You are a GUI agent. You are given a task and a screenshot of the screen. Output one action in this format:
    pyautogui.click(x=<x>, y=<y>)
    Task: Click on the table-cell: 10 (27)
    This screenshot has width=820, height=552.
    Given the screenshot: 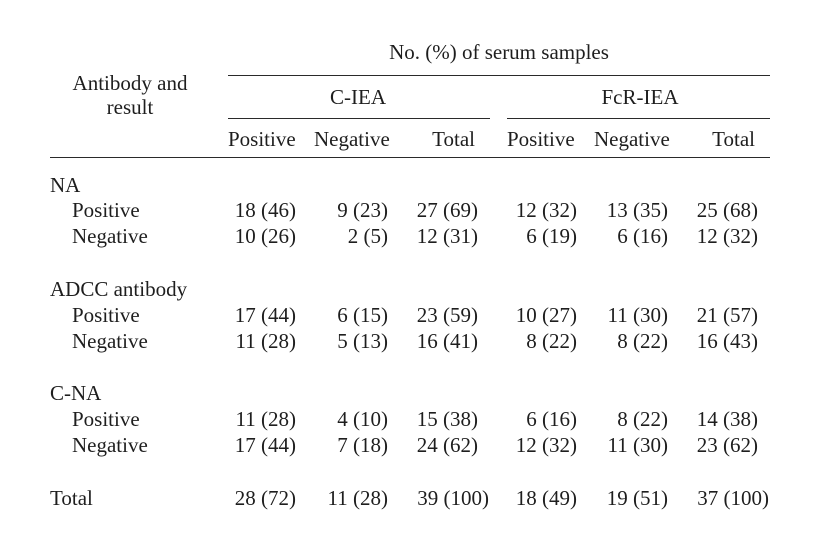 What is the action you would take?
    pyautogui.click(x=546, y=315)
    